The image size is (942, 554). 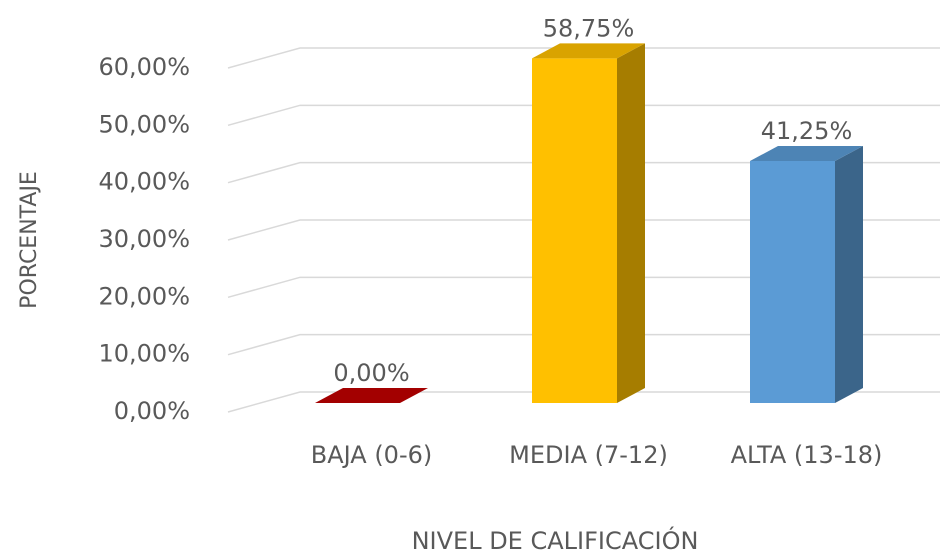 What do you see at coordinates (589, 28) in the screenshot?
I see `data-label: 58,75%` at bounding box center [589, 28].